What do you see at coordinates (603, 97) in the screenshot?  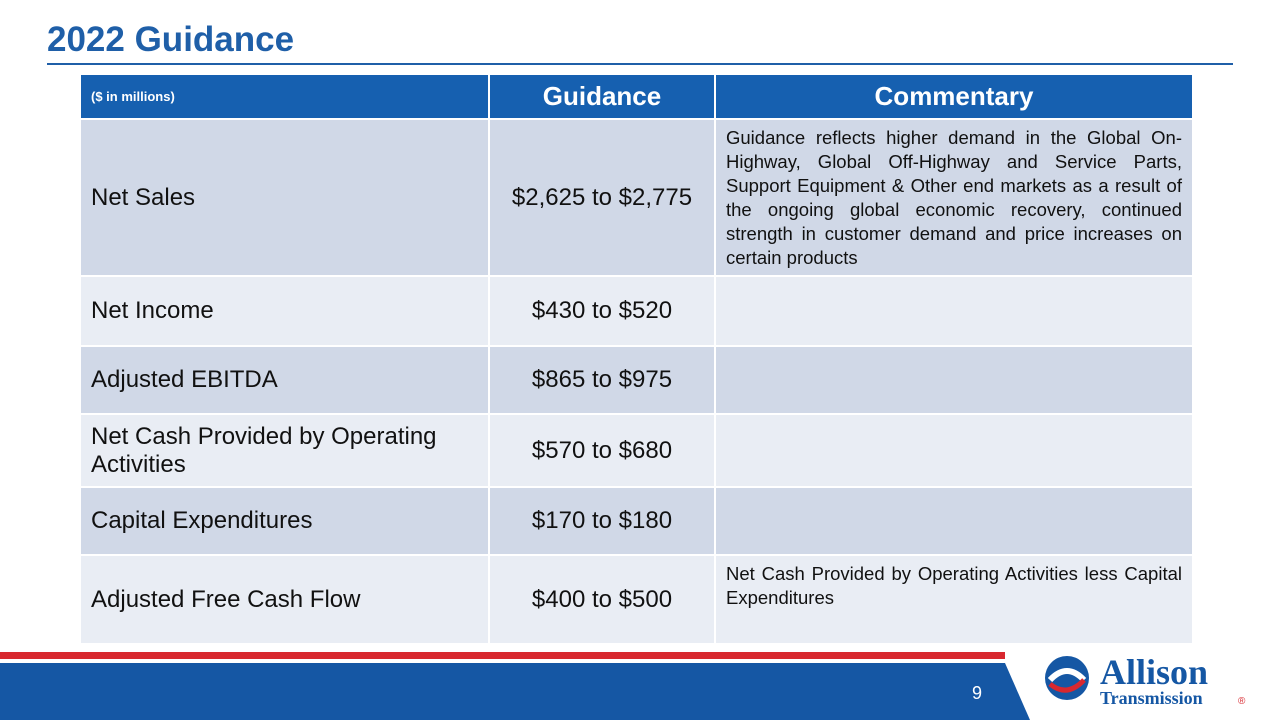 I see `header-cell: Guidance` at bounding box center [603, 97].